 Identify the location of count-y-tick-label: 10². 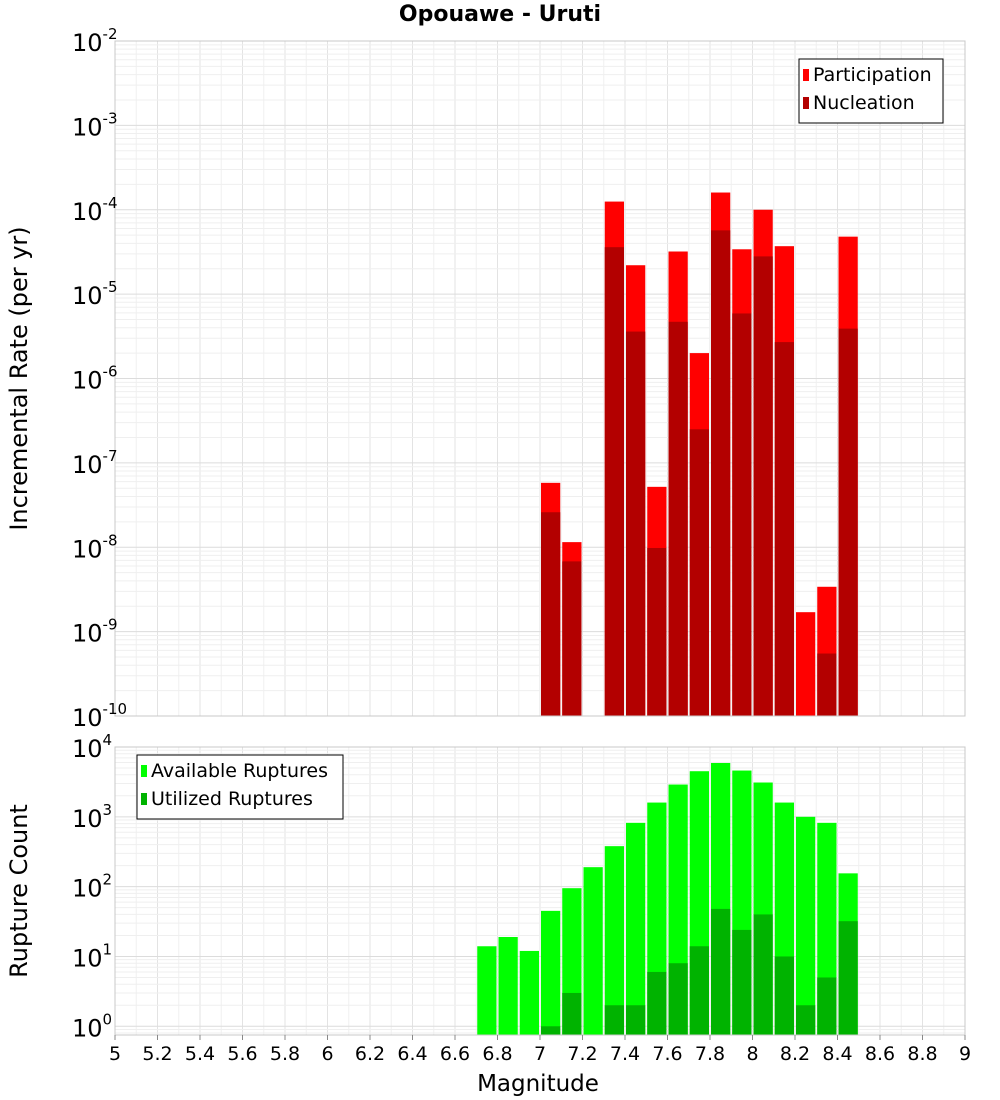
(92, 887).